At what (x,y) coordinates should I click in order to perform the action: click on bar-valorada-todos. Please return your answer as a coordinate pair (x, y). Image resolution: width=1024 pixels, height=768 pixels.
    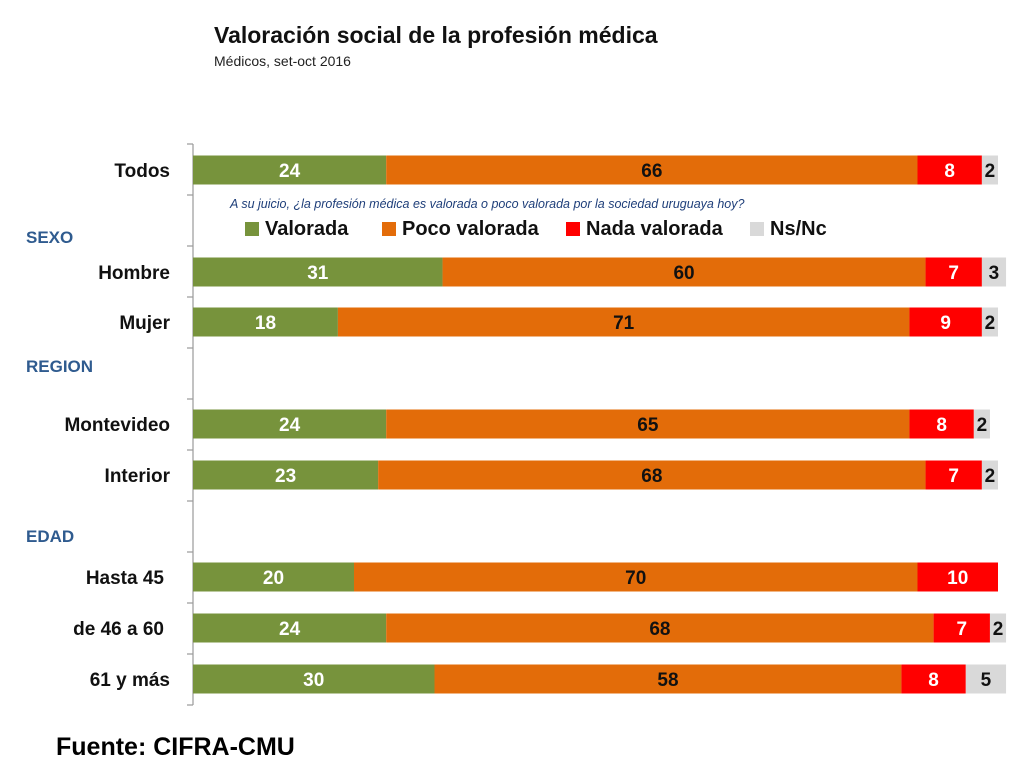
    Looking at the image, I should click on (290, 170).